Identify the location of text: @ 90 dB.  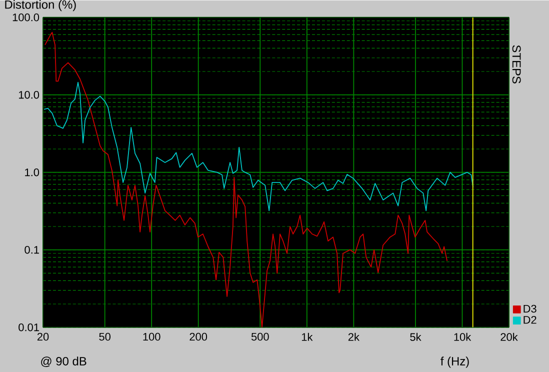
(63, 361).